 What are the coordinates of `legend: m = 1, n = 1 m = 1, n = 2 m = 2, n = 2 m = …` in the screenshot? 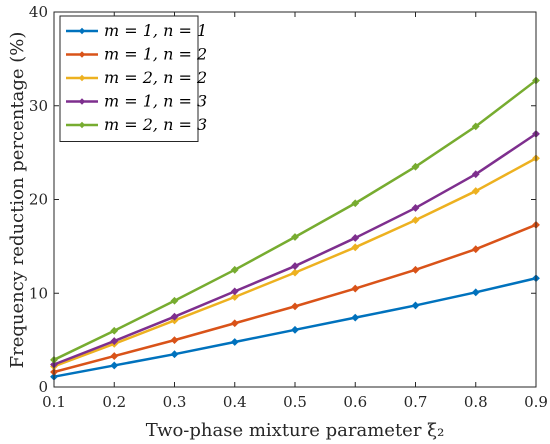 It's located at (133, 78).